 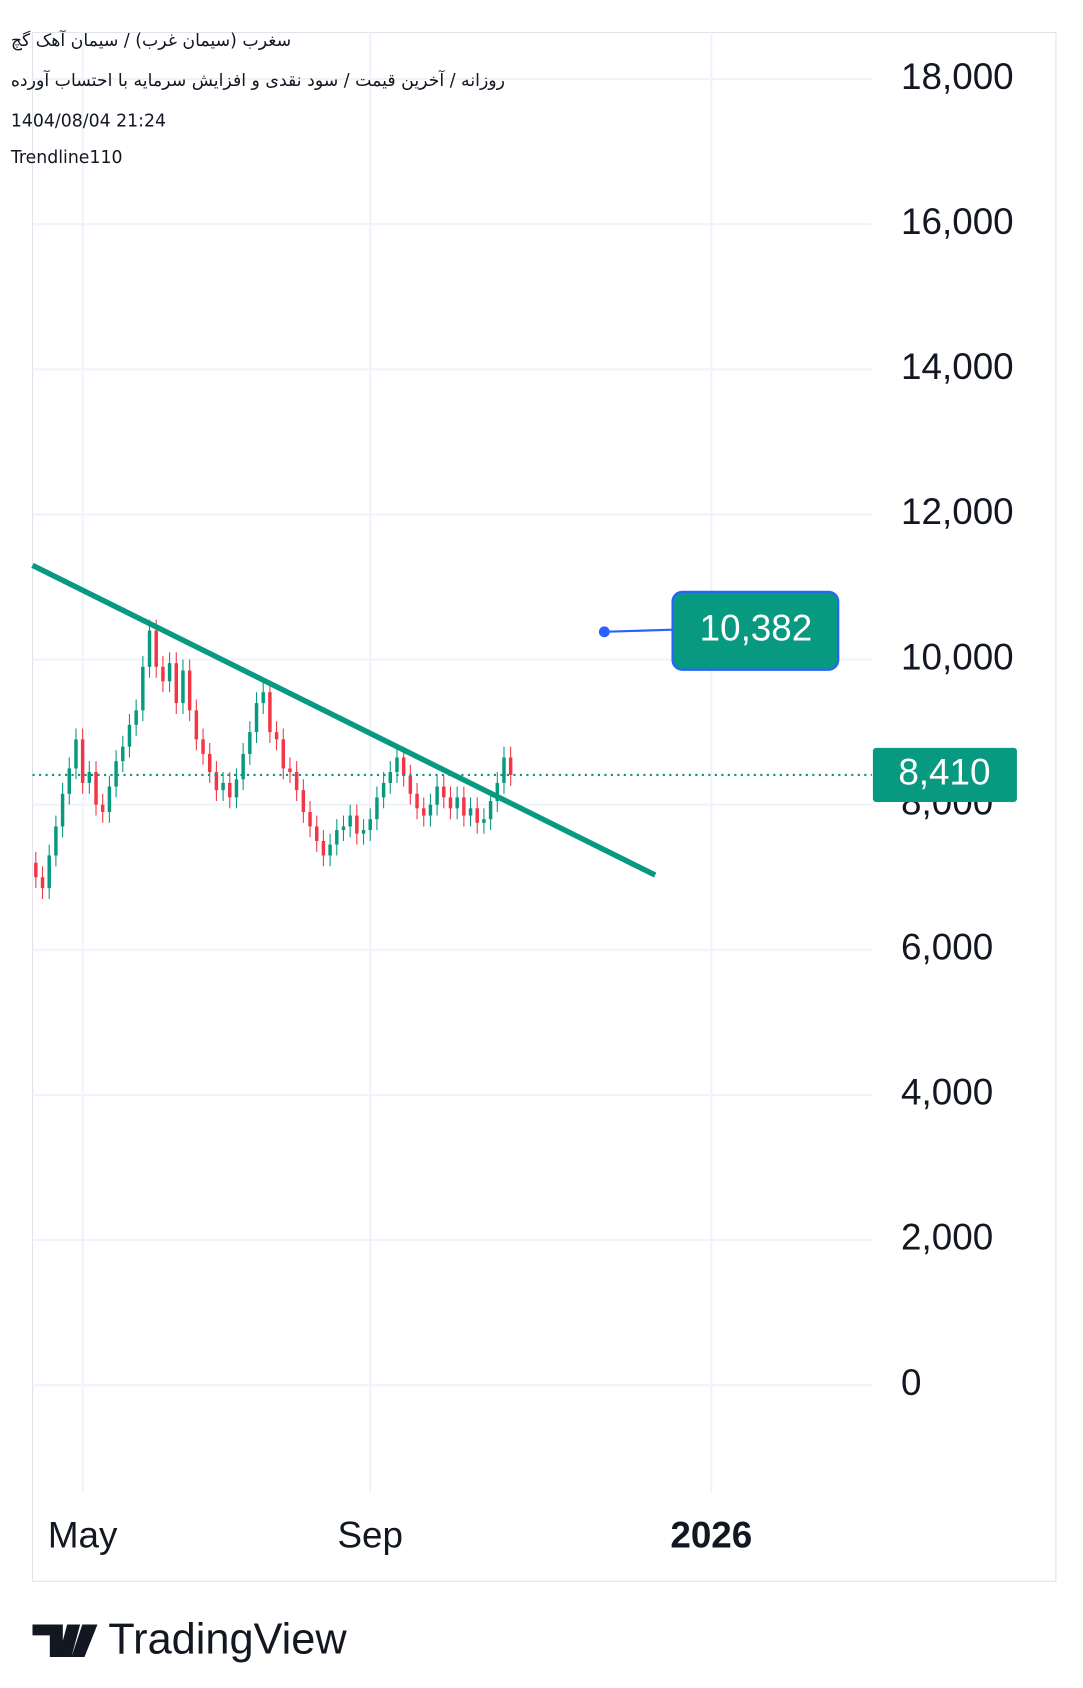 I want to click on y-tick-label: 14,000, so click(x=957, y=366).